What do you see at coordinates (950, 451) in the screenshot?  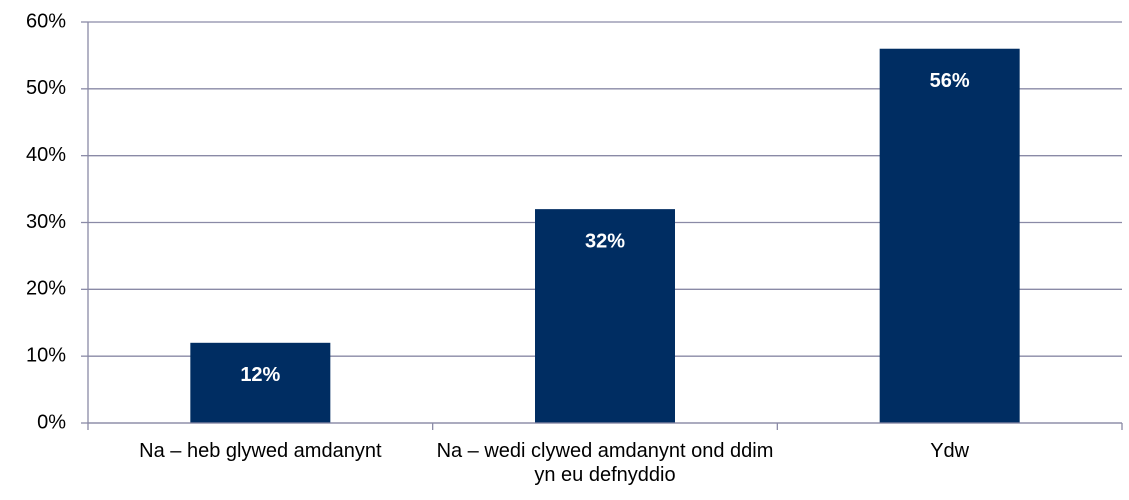 I see `x-tick-label: Ydw` at bounding box center [950, 451].